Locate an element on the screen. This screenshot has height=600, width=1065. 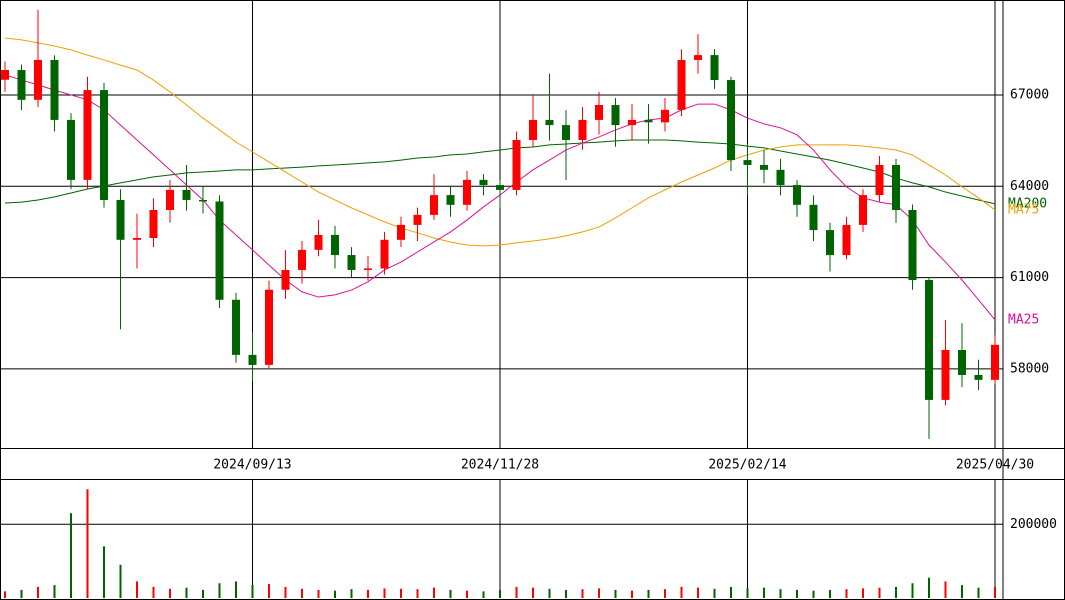
x-tick-label: 2025/02/14 is located at coordinates (747, 465).